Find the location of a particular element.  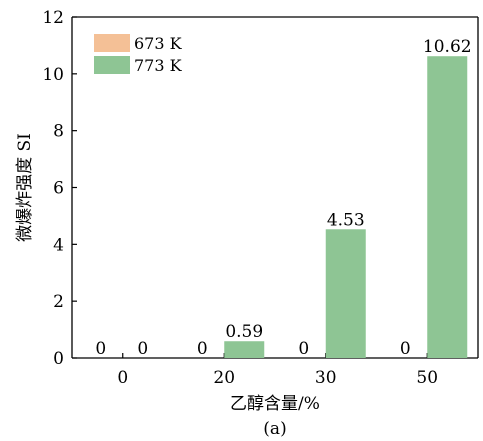

y-tick-label: 12 is located at coordinates (53, 18).